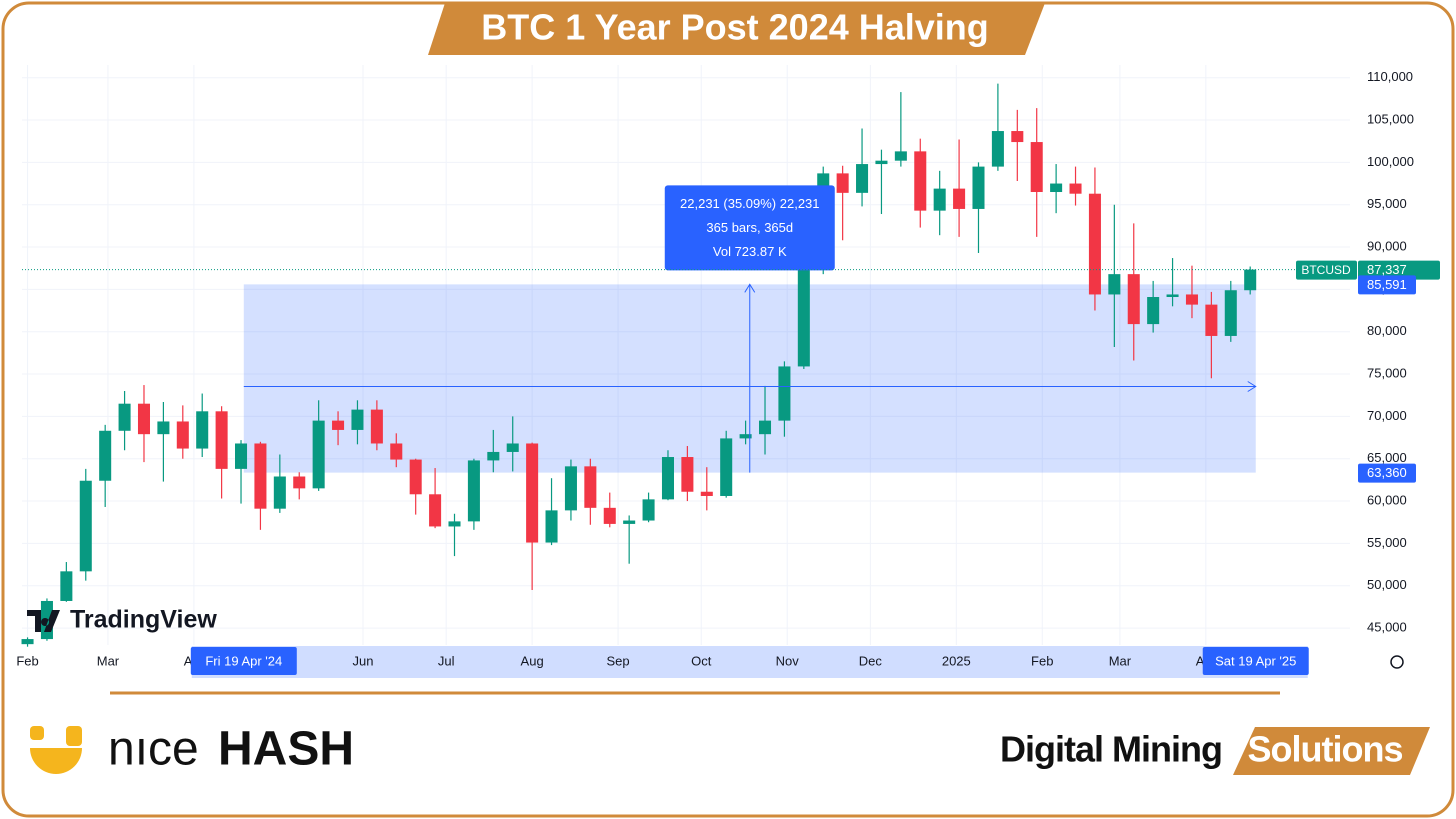  I want to click on measure-tooltip-line: 365 bars, 365d, so click(749, 227).